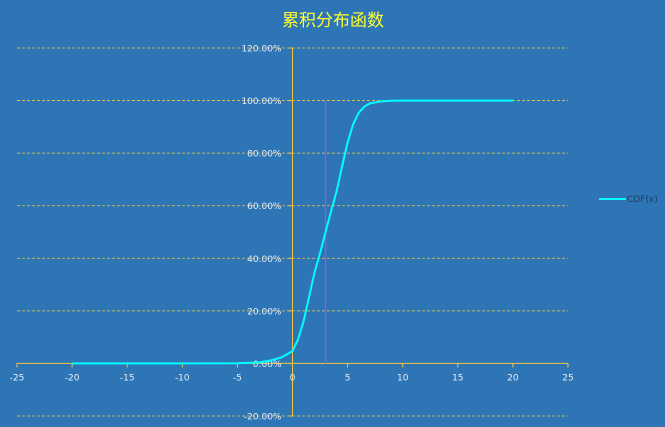  What do you see at coordinates (127, 378) in the screenshot?
I see `x-tick-label: -15` at bounding box center [127, 378].